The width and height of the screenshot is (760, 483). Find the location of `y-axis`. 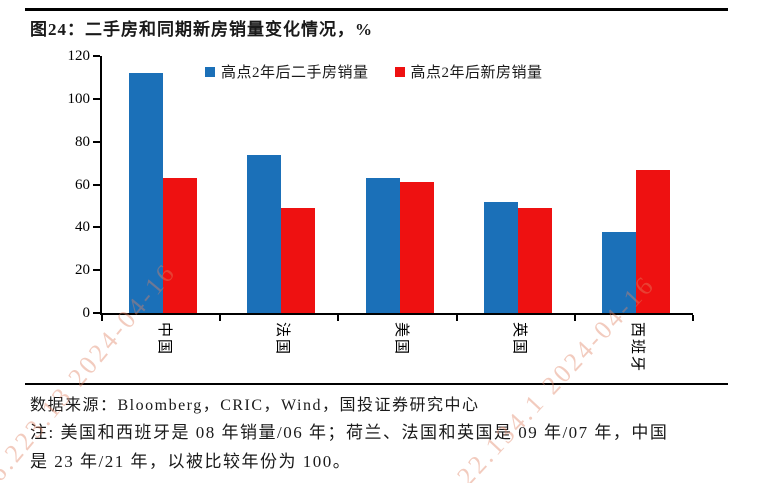

y-axis is located at coordinates (101, 185).